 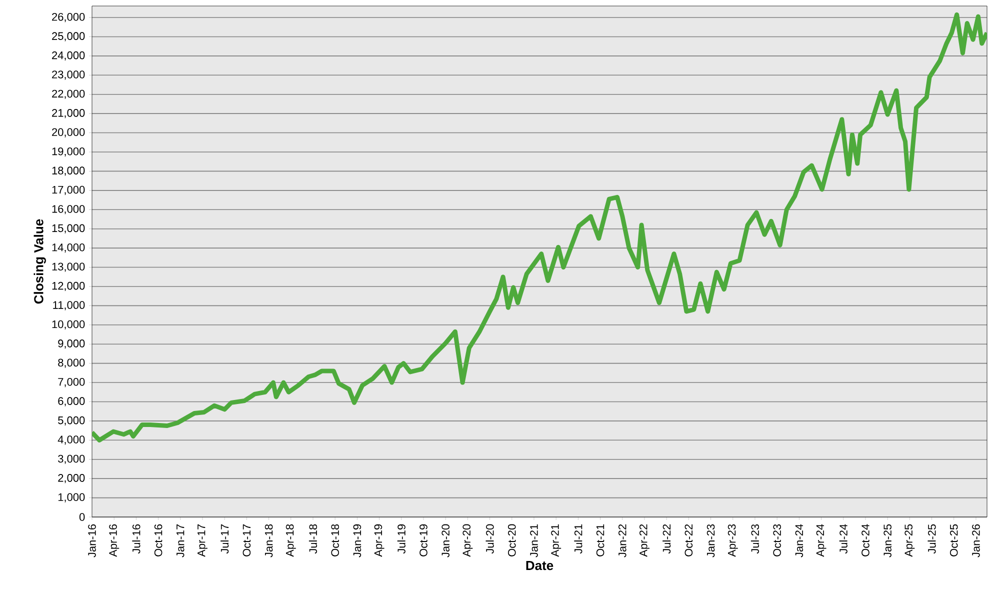 What do you see at coordinates (424, 540) in the screenshot?
I see `x-tick-label: Oct-19` at bounding box center [424, 540].